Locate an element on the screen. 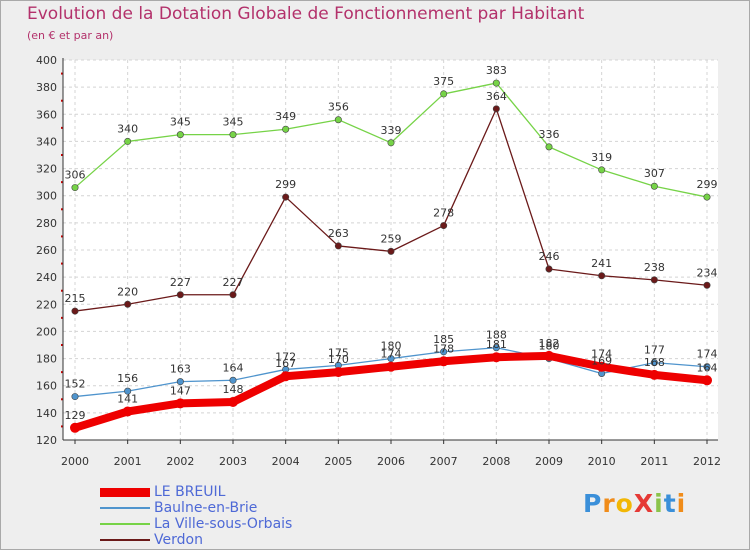 The image size is (750, 550). data-label-le-breuil: 178 is located at coordinates (443, 348).